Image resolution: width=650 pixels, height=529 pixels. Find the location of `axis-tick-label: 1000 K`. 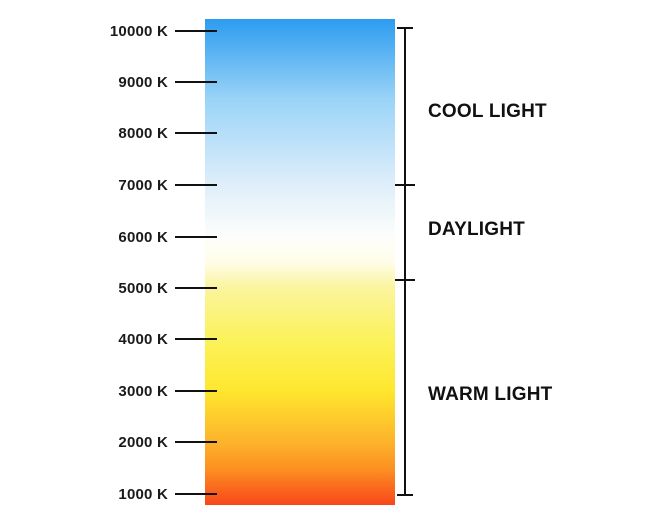

axis-tick-label: 1000 K is located at coordinates (143, 494).